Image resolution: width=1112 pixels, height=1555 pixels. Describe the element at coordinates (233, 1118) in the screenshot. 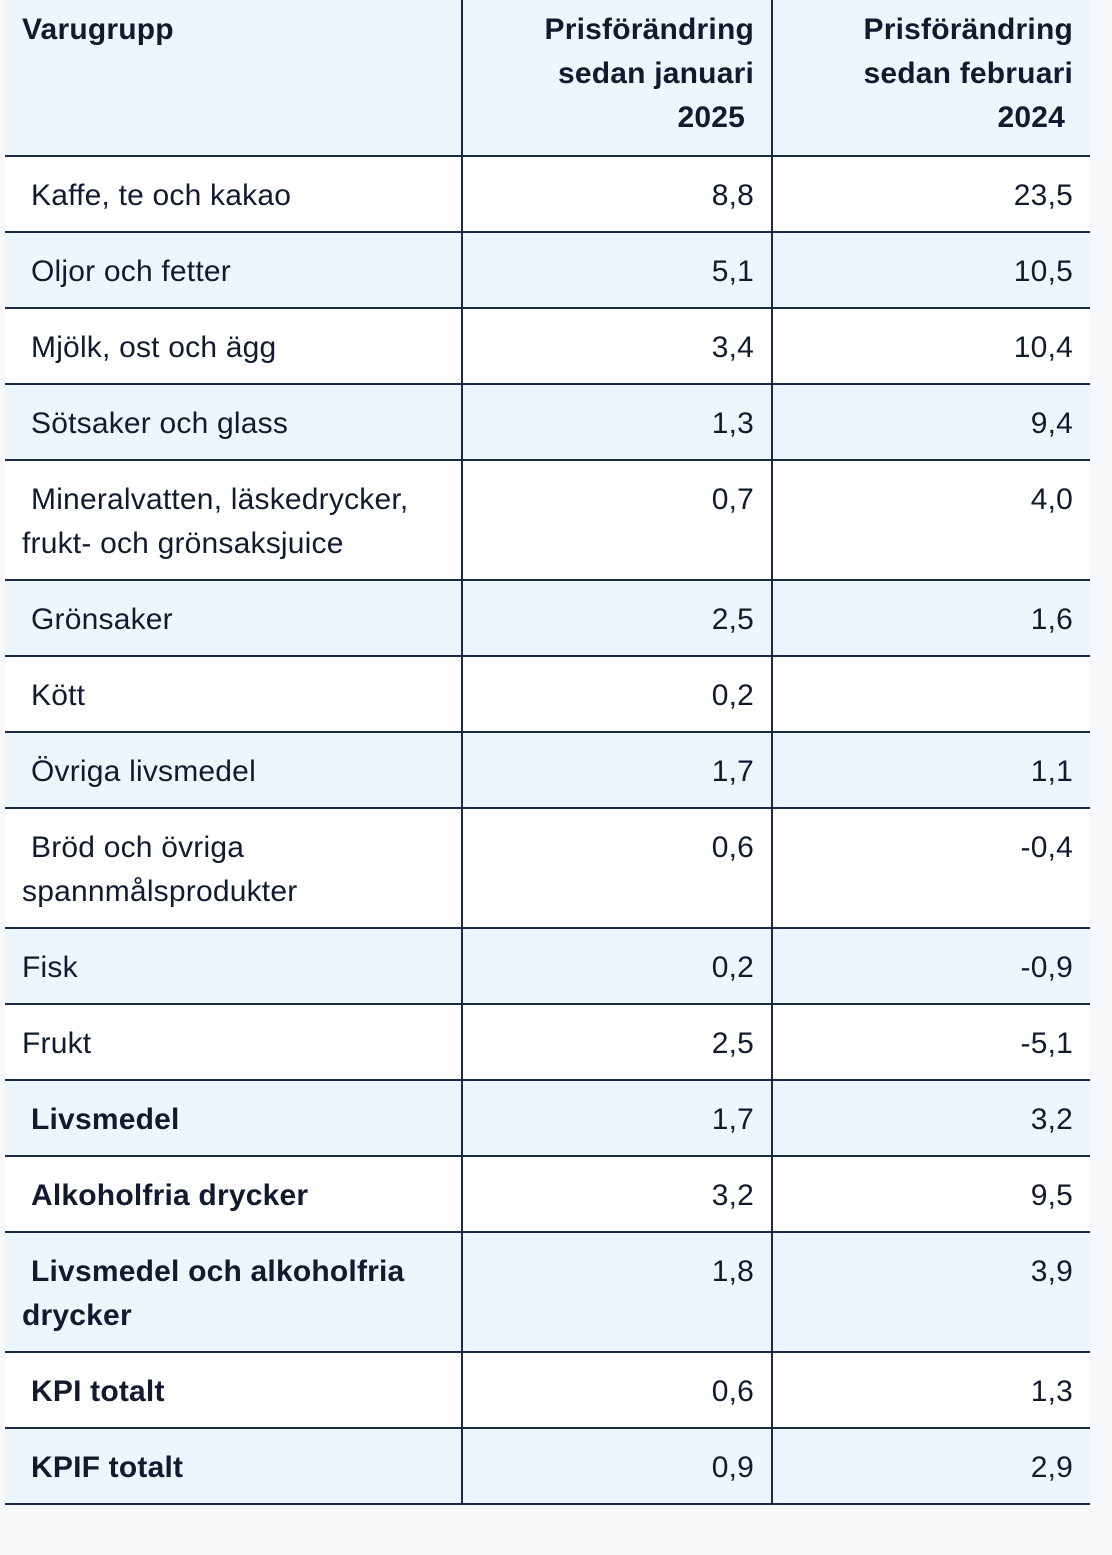

I see `cell-varugrupp: Livsmedel` at that location.